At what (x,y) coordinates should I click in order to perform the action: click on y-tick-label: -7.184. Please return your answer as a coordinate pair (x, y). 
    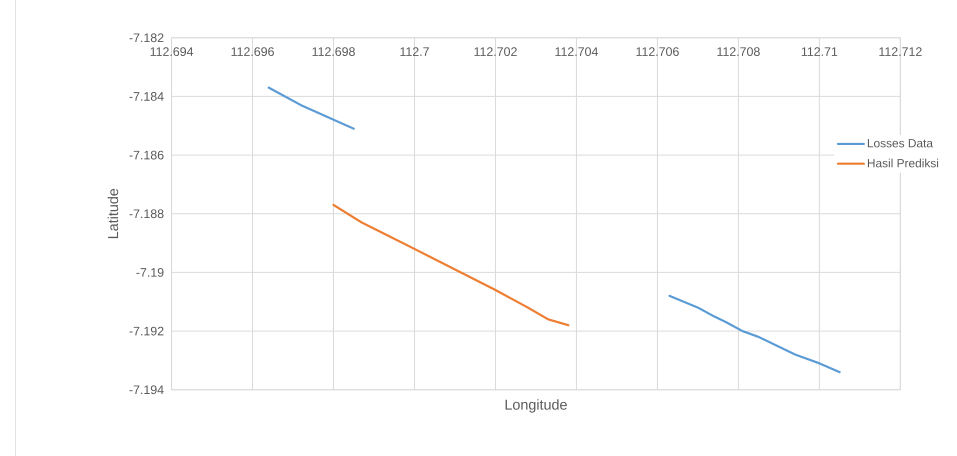
    Looking at the image, I should click on (147, 96).